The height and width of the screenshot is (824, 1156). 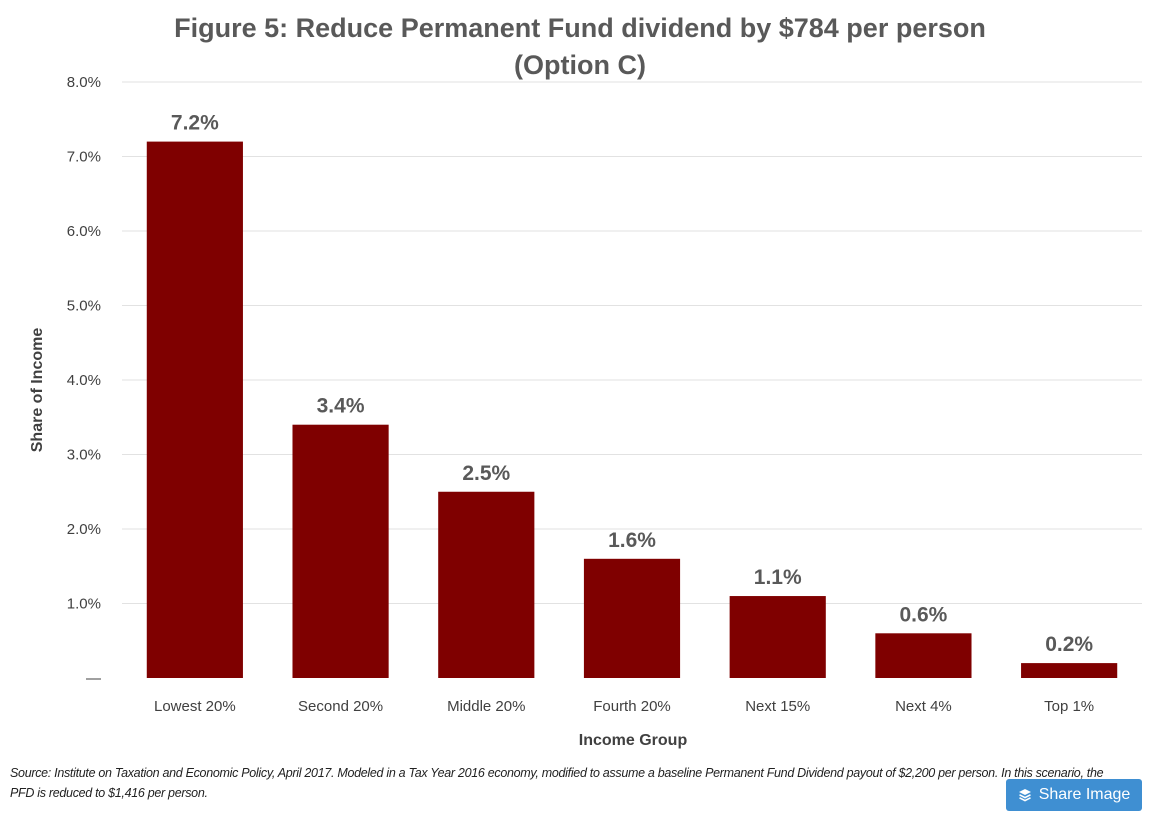 What do you see at coordinates (84, 529) in the screenshot?
I see `y-tick-label: 2.0%` at bounding box center [84, 529].